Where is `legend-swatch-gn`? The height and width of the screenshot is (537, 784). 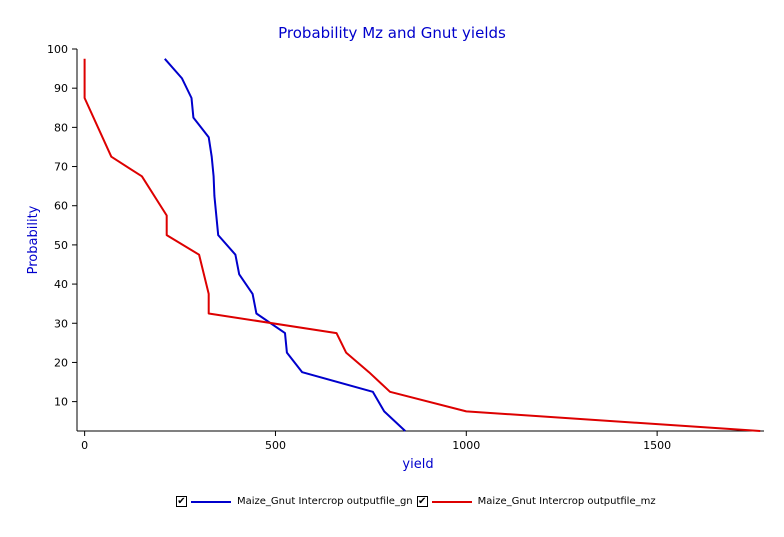 legend-swatch-gn is located at coordinates (211, 501).